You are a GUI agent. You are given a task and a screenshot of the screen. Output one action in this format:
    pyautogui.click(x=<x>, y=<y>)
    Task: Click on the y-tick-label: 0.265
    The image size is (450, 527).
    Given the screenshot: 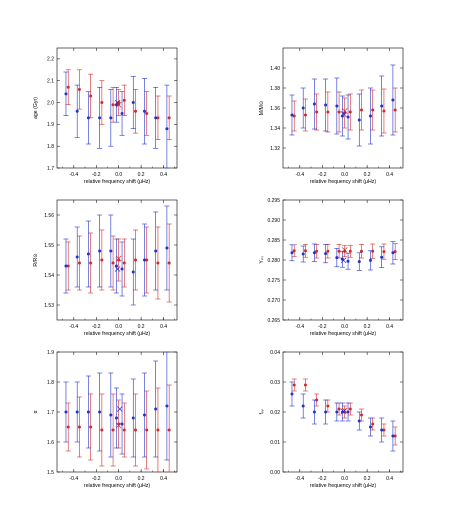 What is the action you would take?
    pyautogui.click(x=273, y=321)
    